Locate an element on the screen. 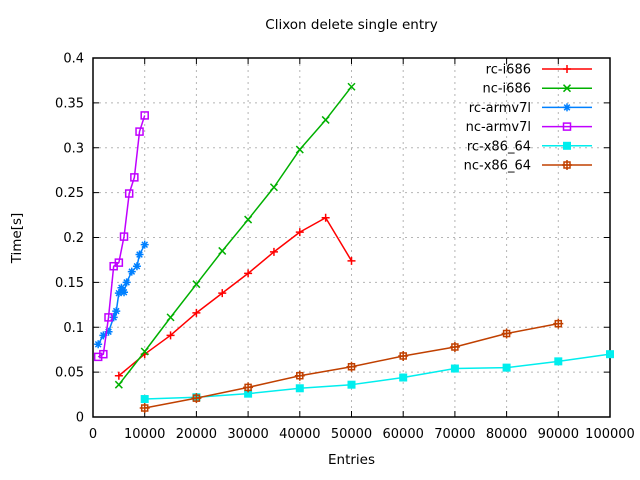 The height and width of the screenshot is (480, 640). legend-entry-rc-armv7l: rc-armv7l is located at coordinates (530, 108).